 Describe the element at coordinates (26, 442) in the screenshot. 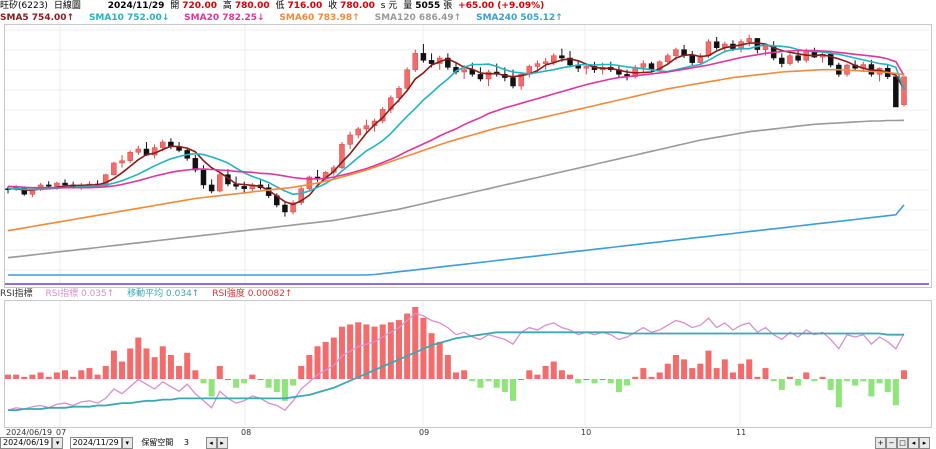

I see `from-date-input: 2024/06/19` at that location.